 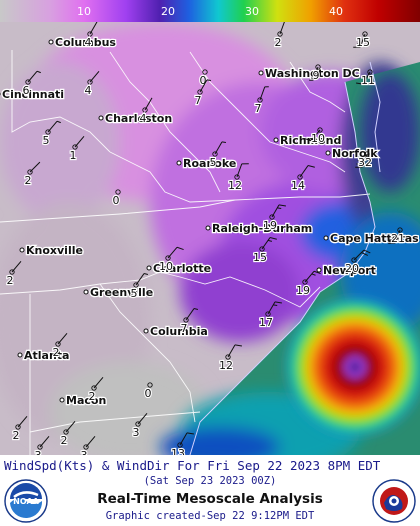 I want to click on city-label: Cape Hatteras, so click(x=374, y=238).